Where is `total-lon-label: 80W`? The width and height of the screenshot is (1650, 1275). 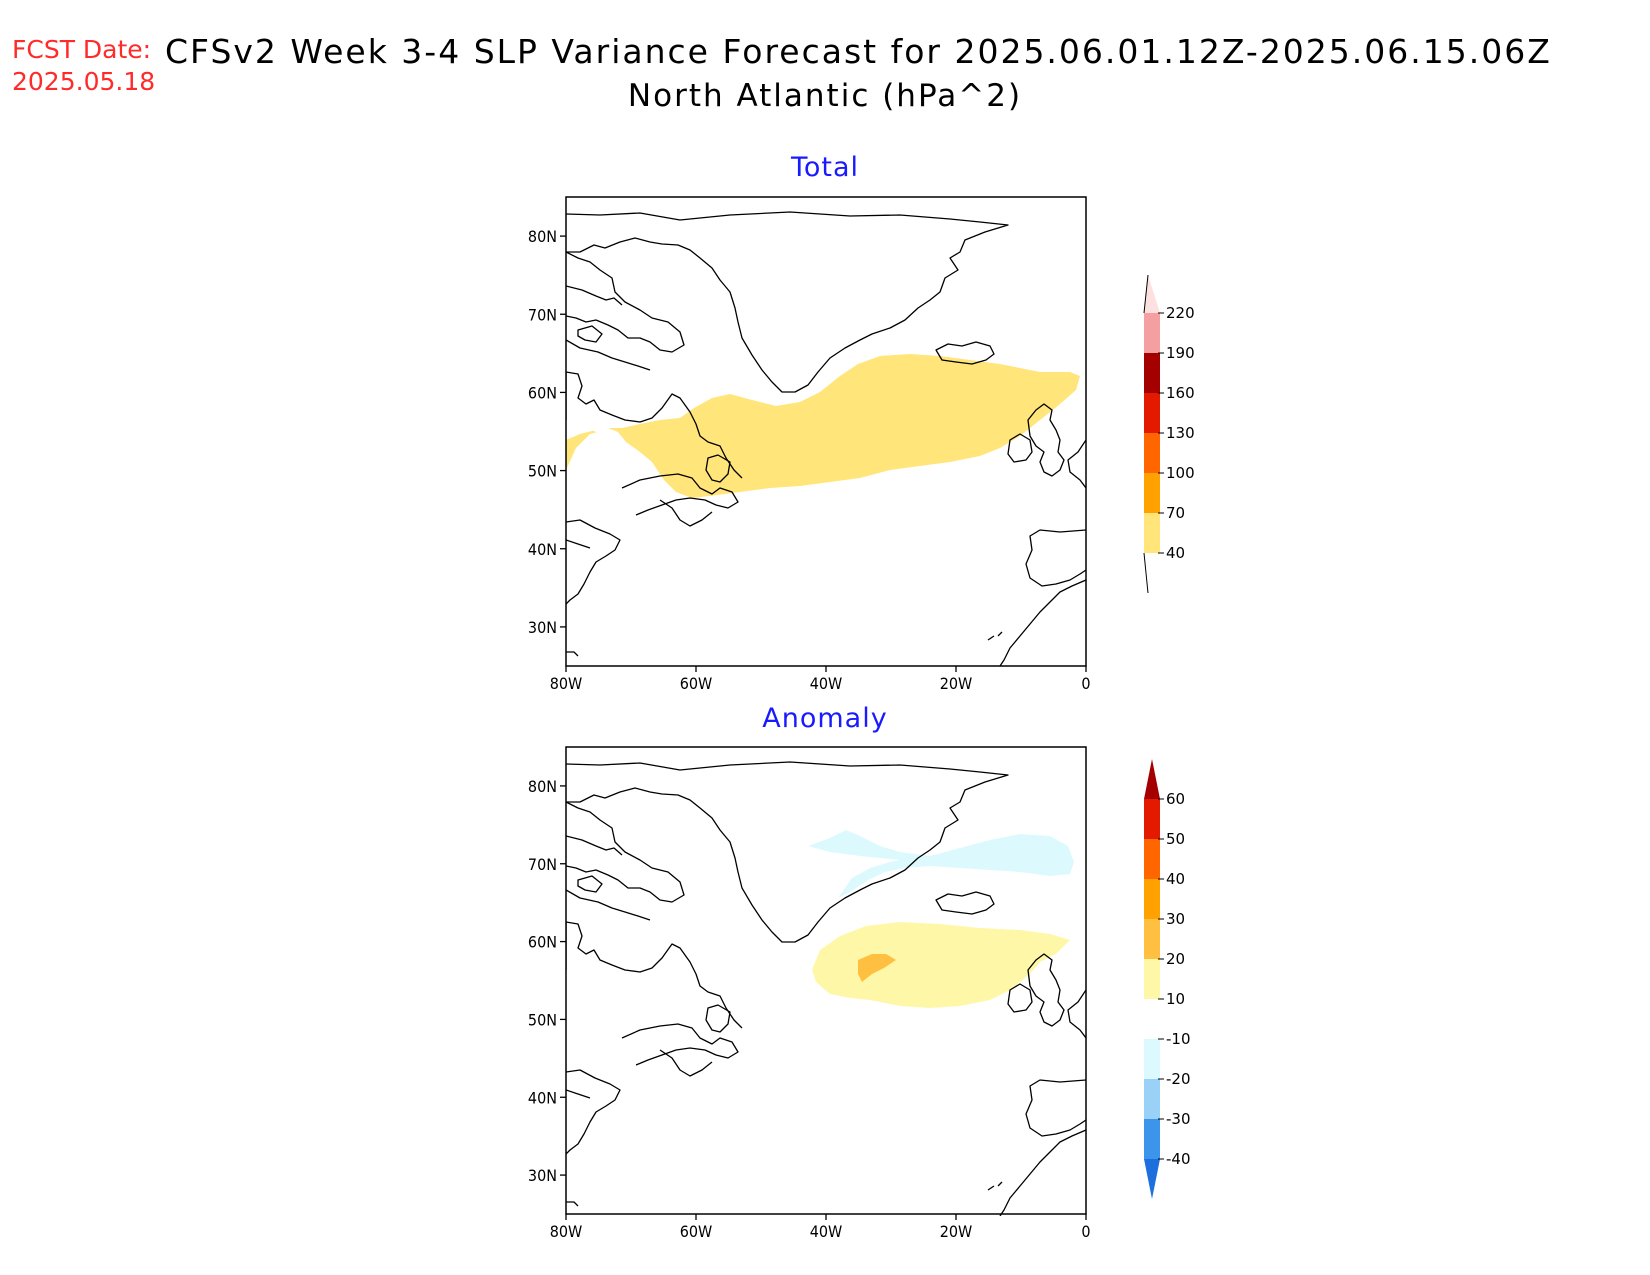 total-lon-label: 80W is located at coordinates (566, 683).